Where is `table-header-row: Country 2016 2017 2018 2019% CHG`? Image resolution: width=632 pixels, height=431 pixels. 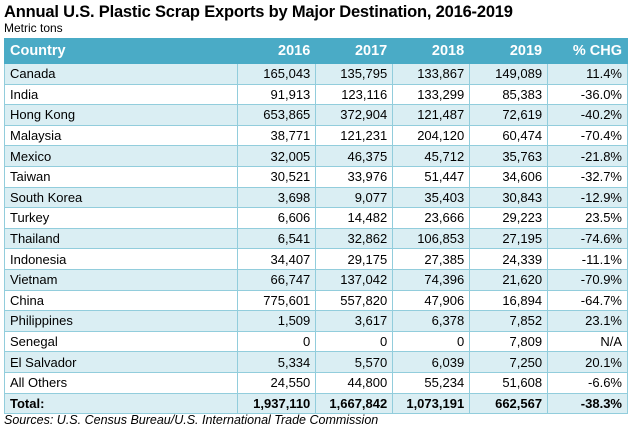
table-header-row: Country 2016 2017 2018 2019% CHG is located at coordinates (315, 51).